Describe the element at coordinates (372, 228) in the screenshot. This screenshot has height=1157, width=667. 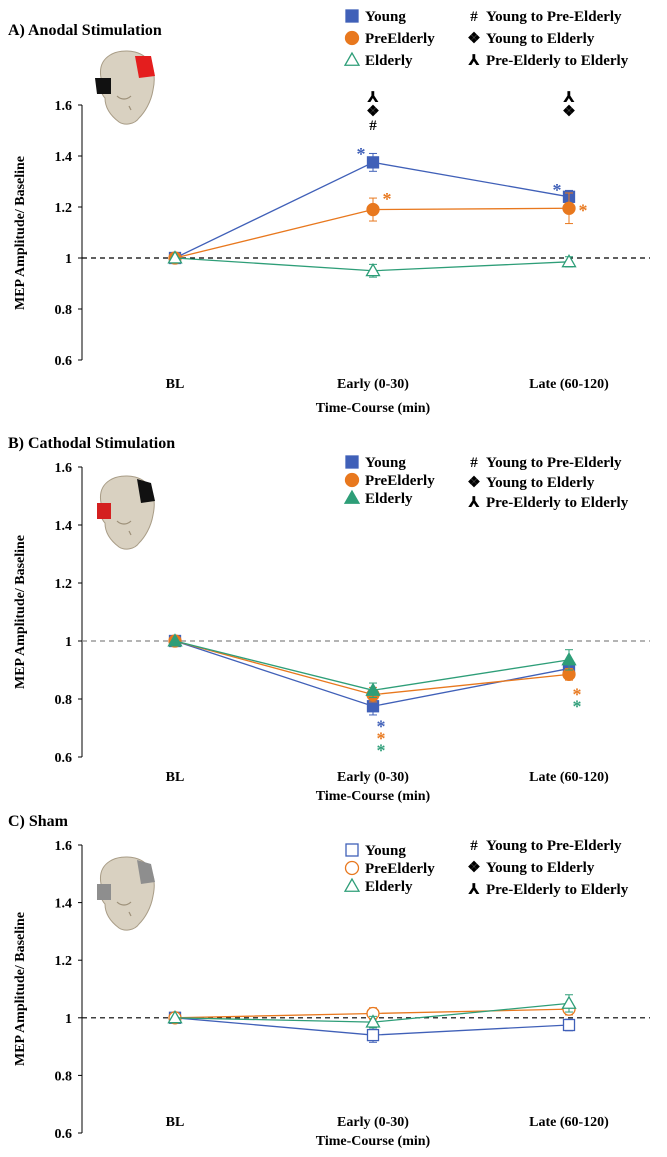
I see `series-preelderly` at that location.